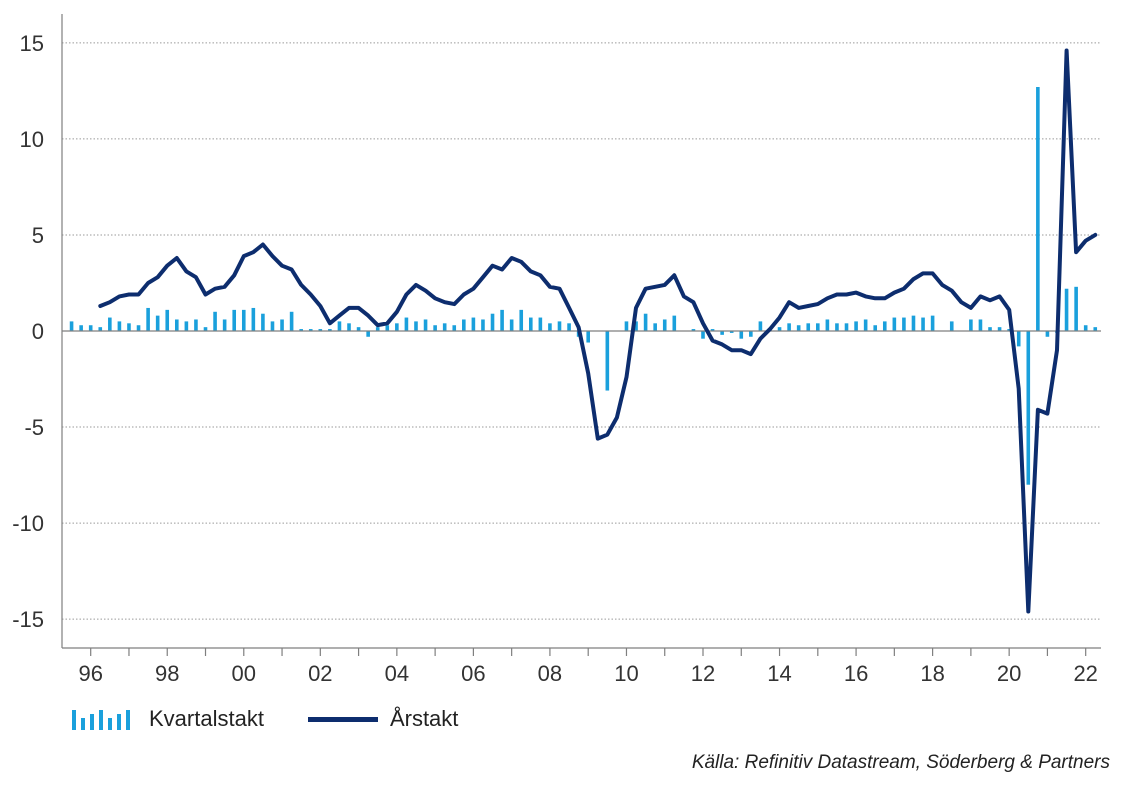  What do you see at coordinates (587, 673) in the screenshot?
I see `x-axis-ticks: 96 98 00 02 04 06 08 10 12 14 16 18 20 22` at bounding box center [587, 673].